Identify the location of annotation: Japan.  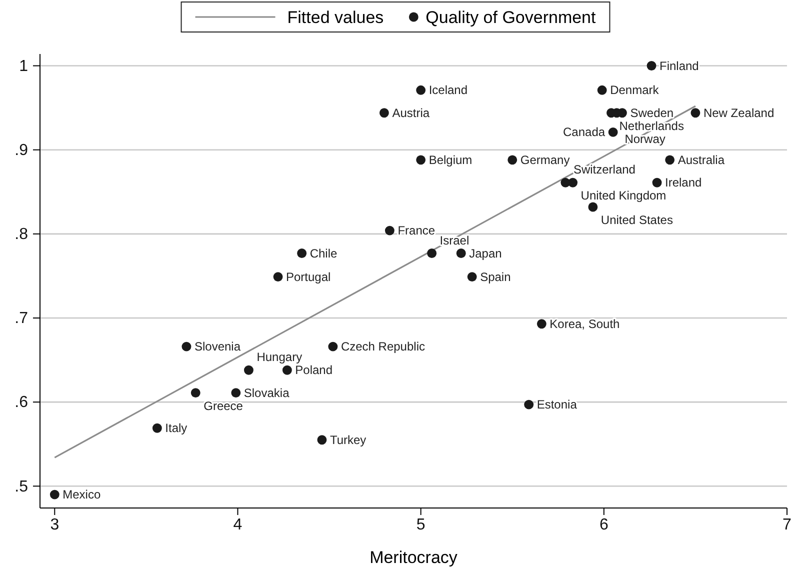
(485, 253).